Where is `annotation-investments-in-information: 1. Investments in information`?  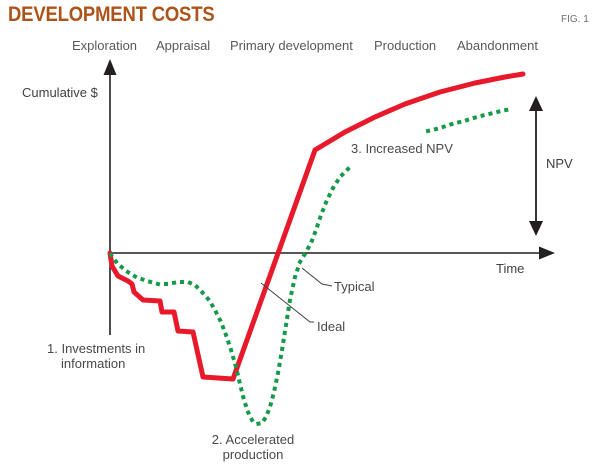
annotation-investments-in-information: 1. Investments in information is located at coordinates (96, 356).